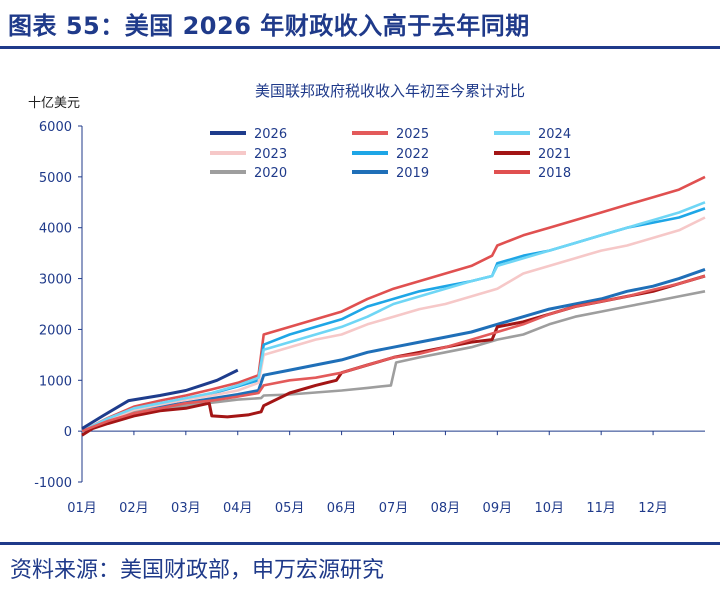  What do you see at coordinates (549, 508) in the screenshot?
I see `x-tick-label: 10月` at bounding box center [549, 508].